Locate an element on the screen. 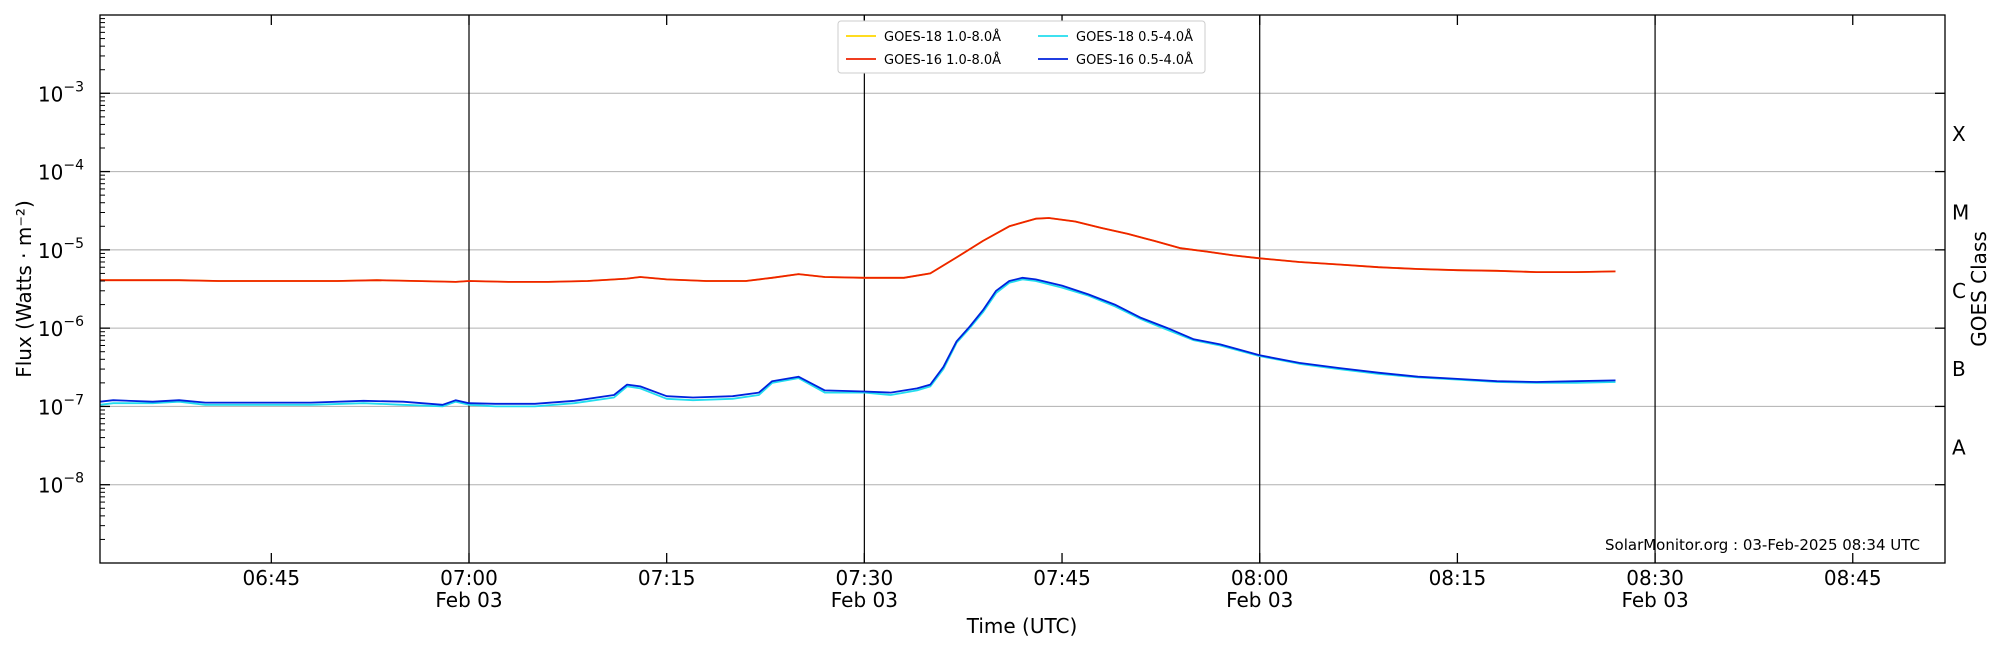 The height and width of the screenshot is (650, 2000). y-tick-label: 10⁻⁸ is located at coordinates (61, 484).